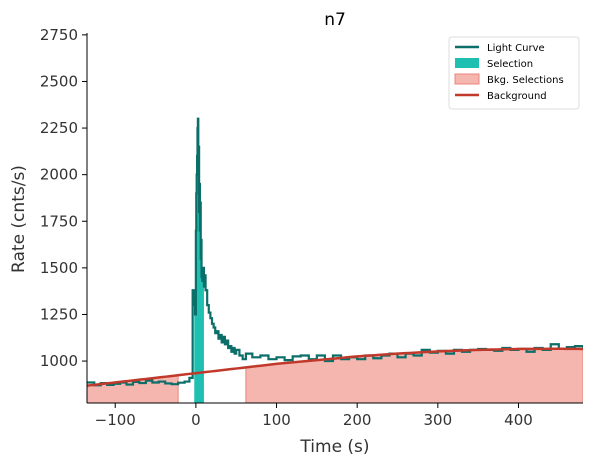  I want to click on y-axis-label: Rate (cnts/s), so click(19, 219).